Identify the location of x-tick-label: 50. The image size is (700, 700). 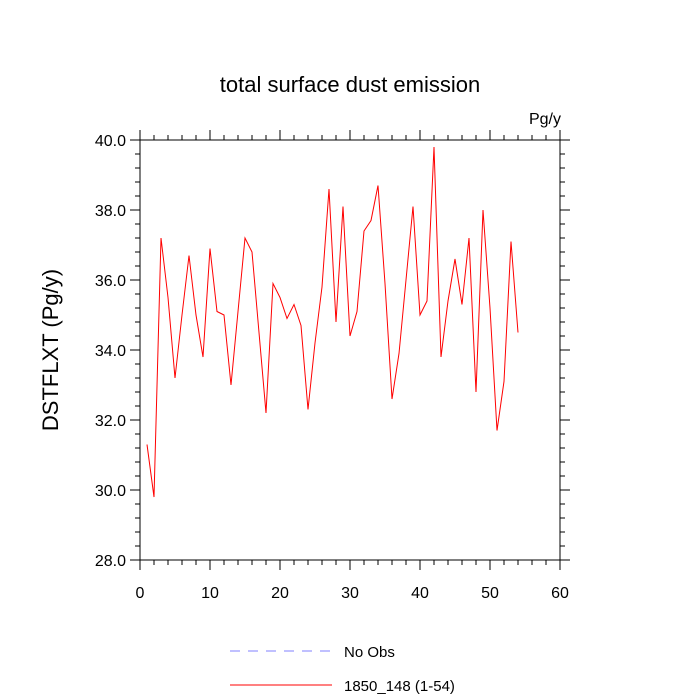
(490, 593).